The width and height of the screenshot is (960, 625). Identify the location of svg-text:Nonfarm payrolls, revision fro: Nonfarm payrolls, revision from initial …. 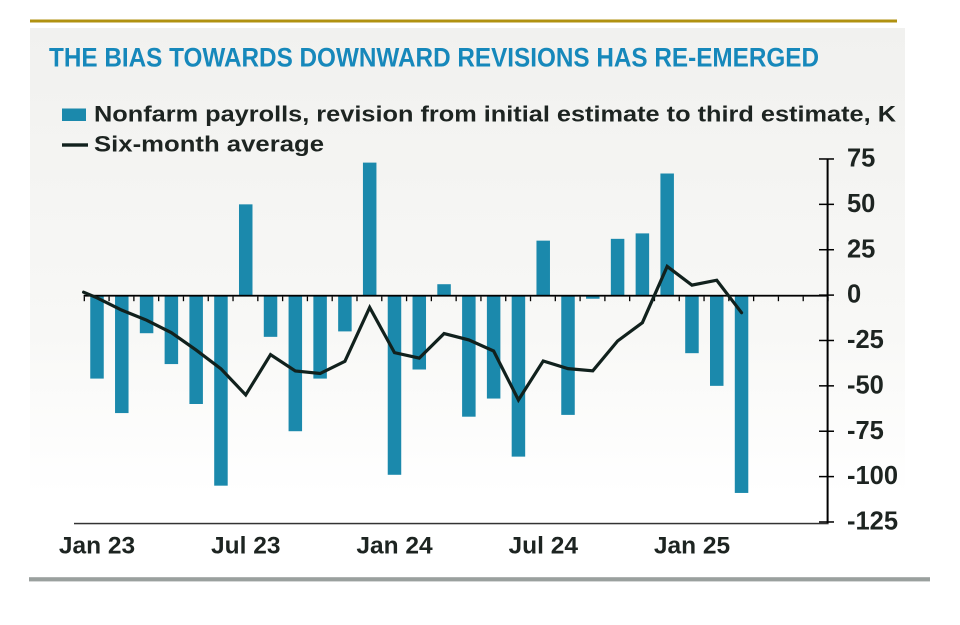
(495, 114).